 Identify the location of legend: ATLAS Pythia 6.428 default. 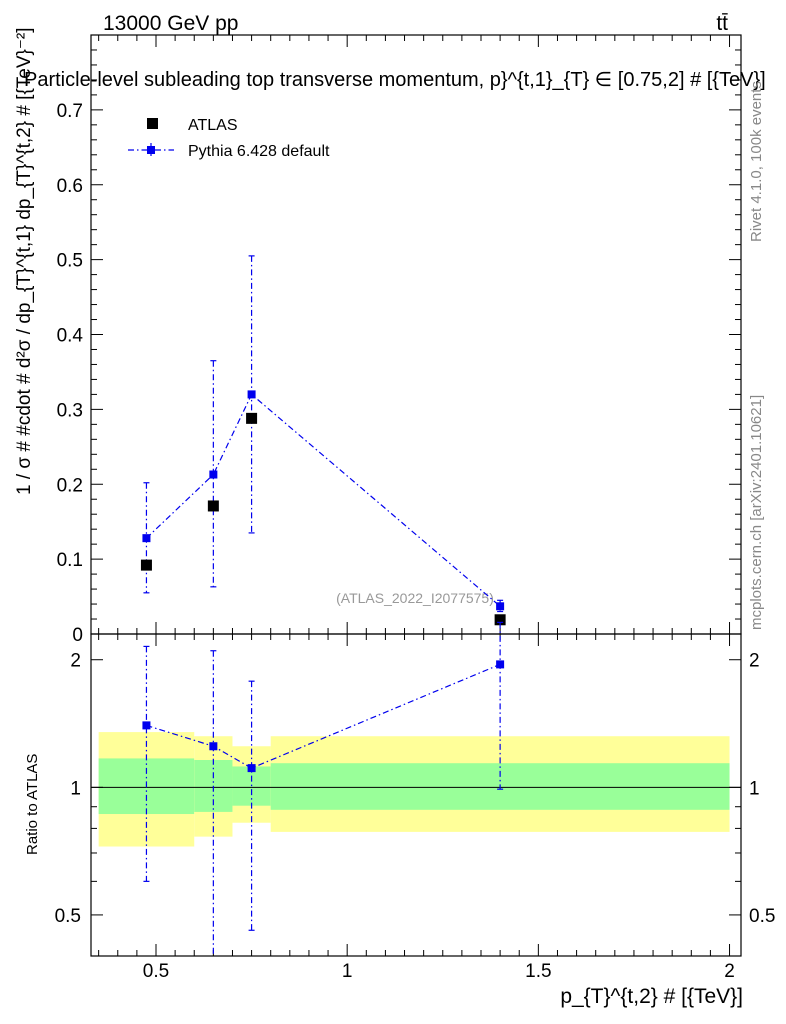
(229, 138).